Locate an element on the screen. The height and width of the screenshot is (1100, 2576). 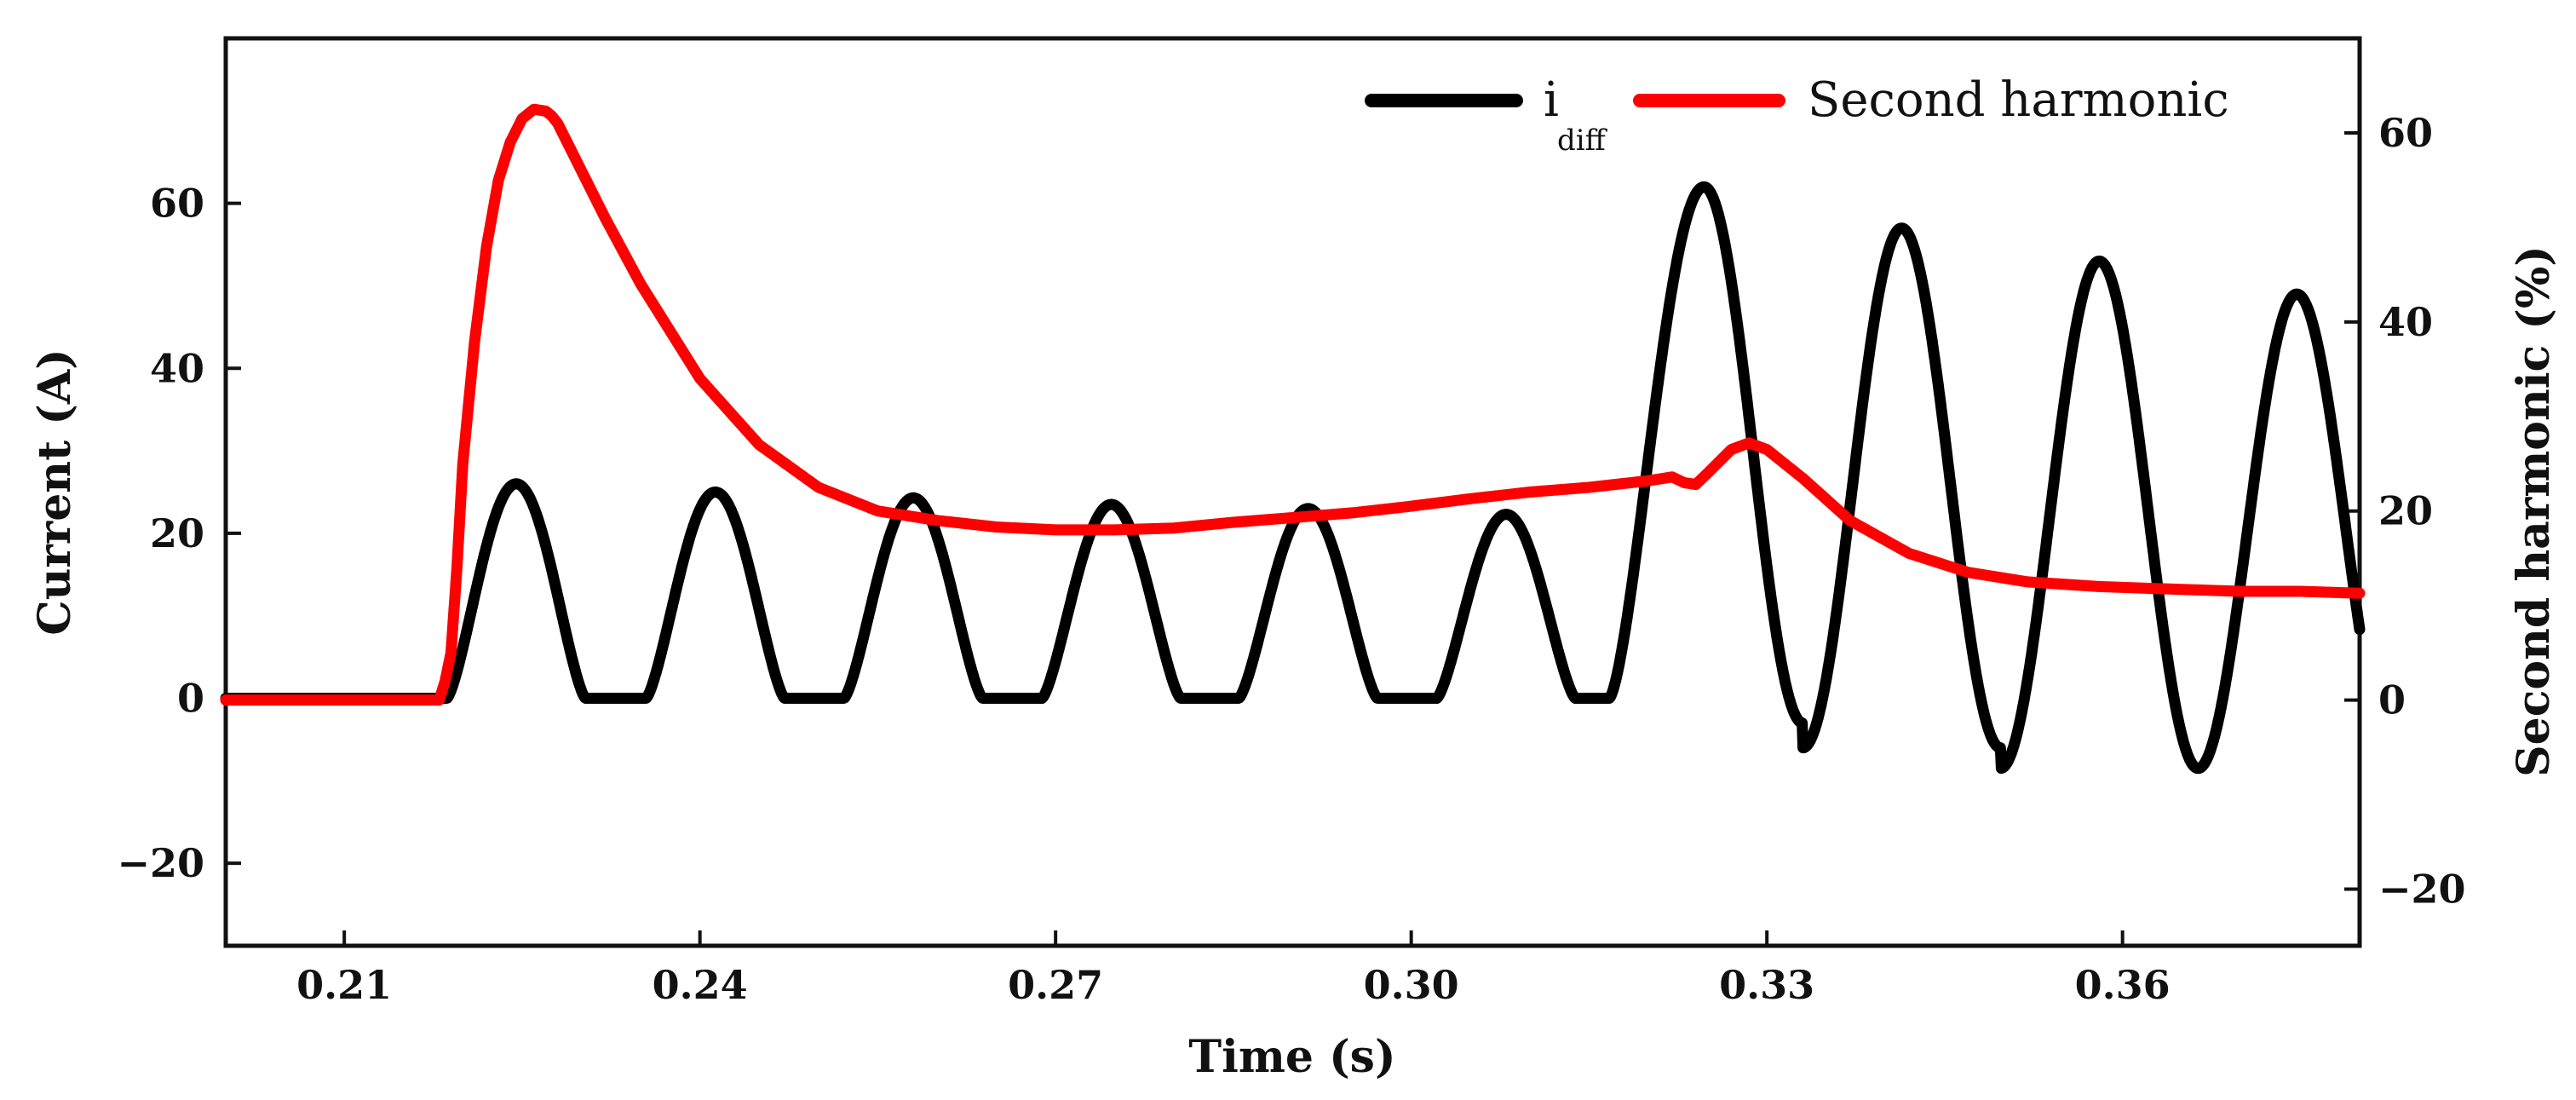
legend: i diff Second harmonic is located at coordinates (1797, 115).